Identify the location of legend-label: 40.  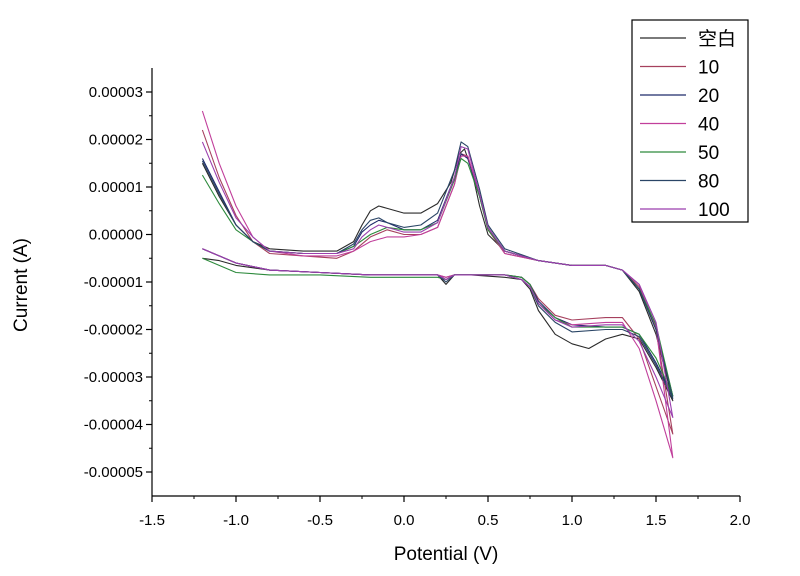
(708, 125).